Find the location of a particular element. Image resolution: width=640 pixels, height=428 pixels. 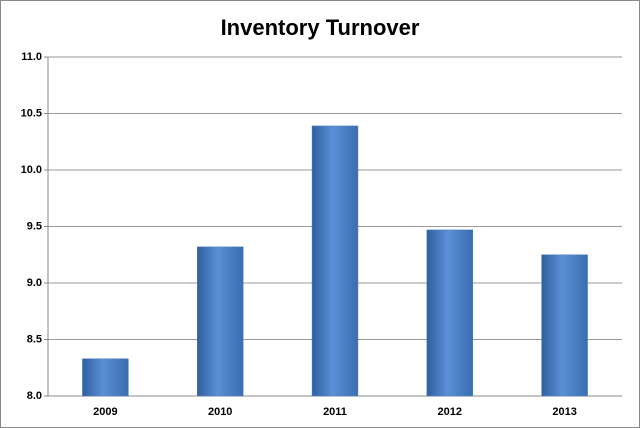

x-tick-label: 2009 is located at coordinates (105, 412).